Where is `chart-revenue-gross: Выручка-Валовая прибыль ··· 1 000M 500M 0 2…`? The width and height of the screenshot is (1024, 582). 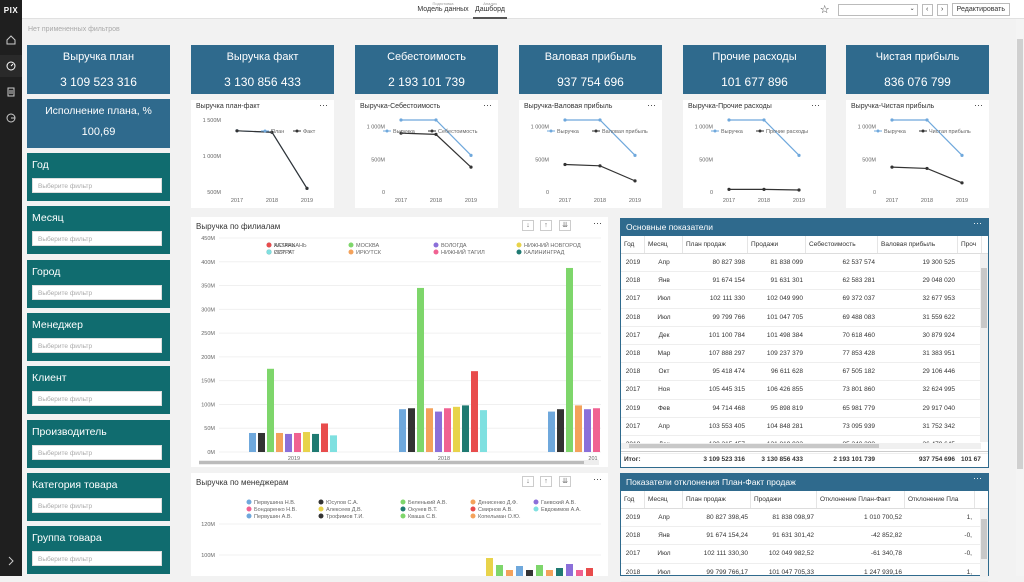 chart-revenue-gross: Выручка-Валовая прибыль ··· 1 000M 500M 0 2… is located at coordinates (590, 154).